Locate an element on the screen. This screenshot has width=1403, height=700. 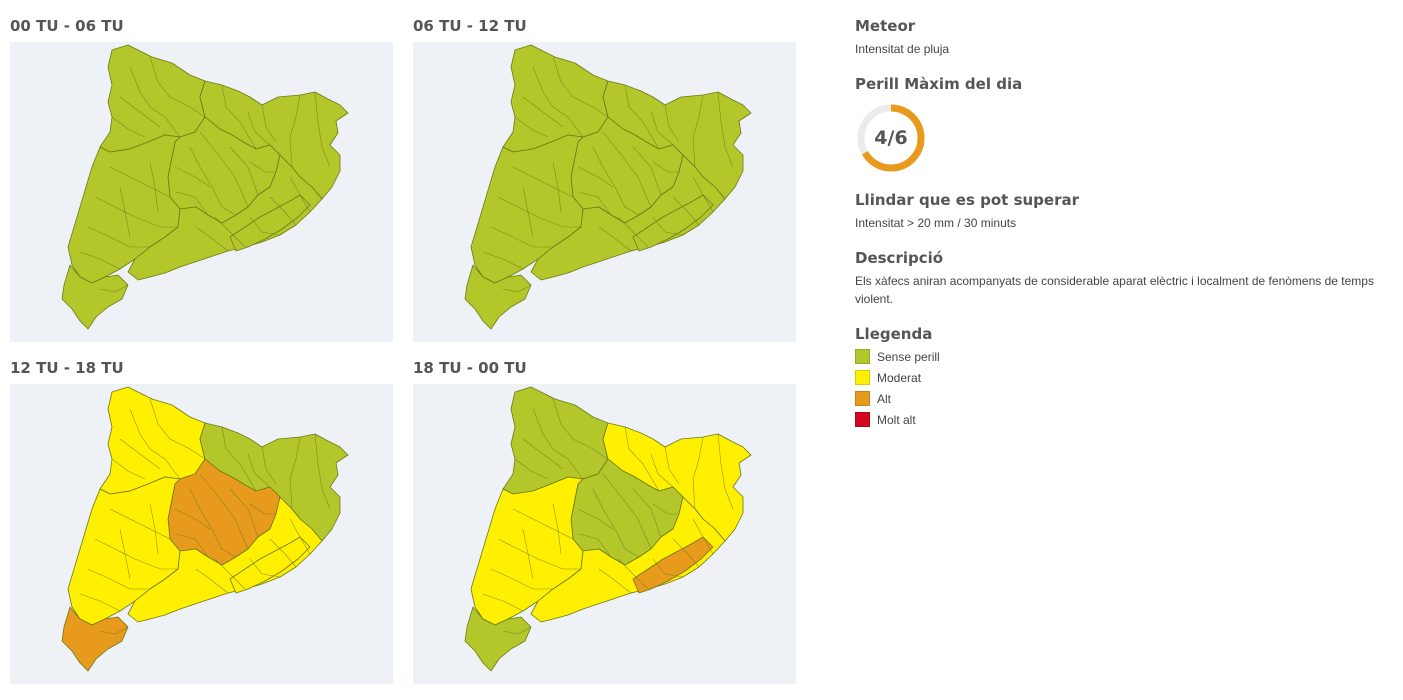
legend-item-alt: Alt is located at coordinates (1127, 398).